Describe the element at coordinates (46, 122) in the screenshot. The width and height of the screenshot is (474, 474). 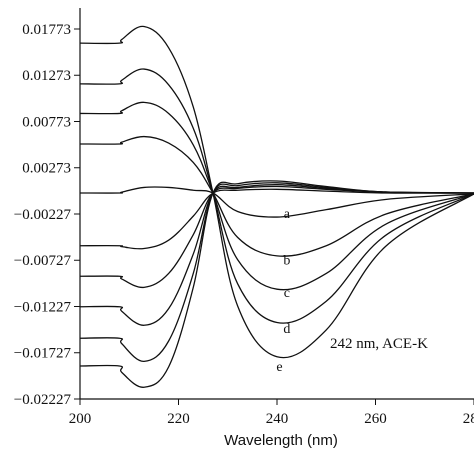
I see `y-tick-label: 0.00773` at that location.